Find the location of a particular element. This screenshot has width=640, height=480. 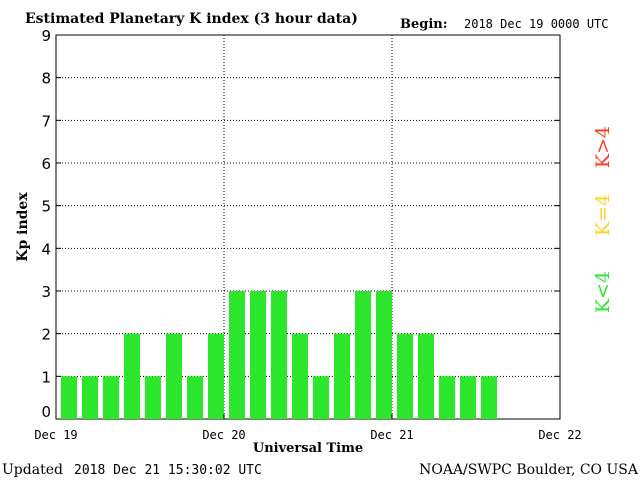

legend-label: K<4 is located at coordinates (603, 292).